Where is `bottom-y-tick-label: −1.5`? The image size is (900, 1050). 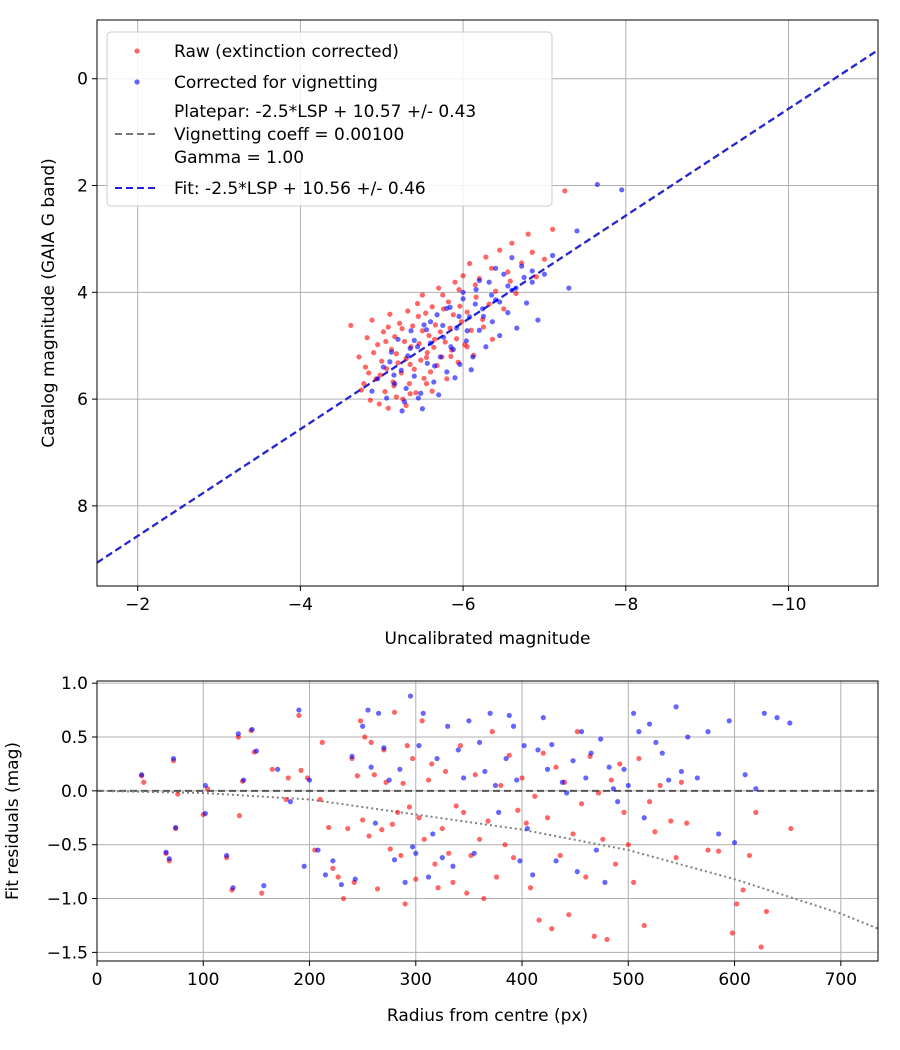
bottom-y-tick-label: −1.5 is located at coordinates (67, 953).